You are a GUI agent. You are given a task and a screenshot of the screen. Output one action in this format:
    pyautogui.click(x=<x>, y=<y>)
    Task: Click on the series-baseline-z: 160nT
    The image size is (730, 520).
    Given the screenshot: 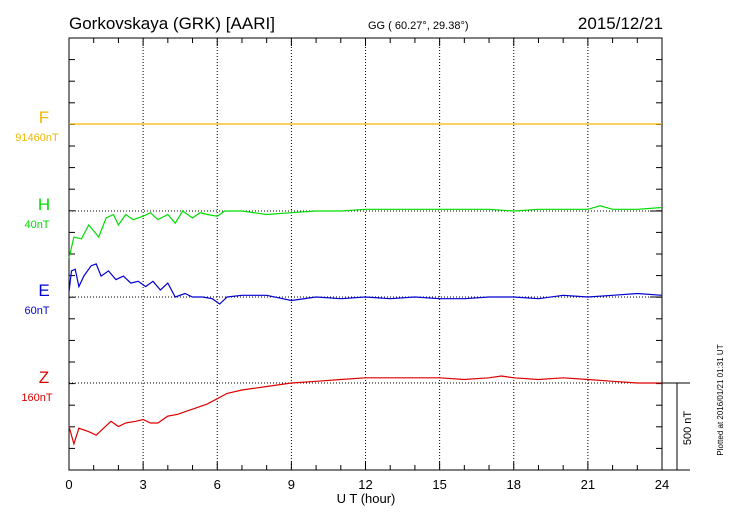 What is the action you would take?
    pyautogui.click(x=36, y=398)
    